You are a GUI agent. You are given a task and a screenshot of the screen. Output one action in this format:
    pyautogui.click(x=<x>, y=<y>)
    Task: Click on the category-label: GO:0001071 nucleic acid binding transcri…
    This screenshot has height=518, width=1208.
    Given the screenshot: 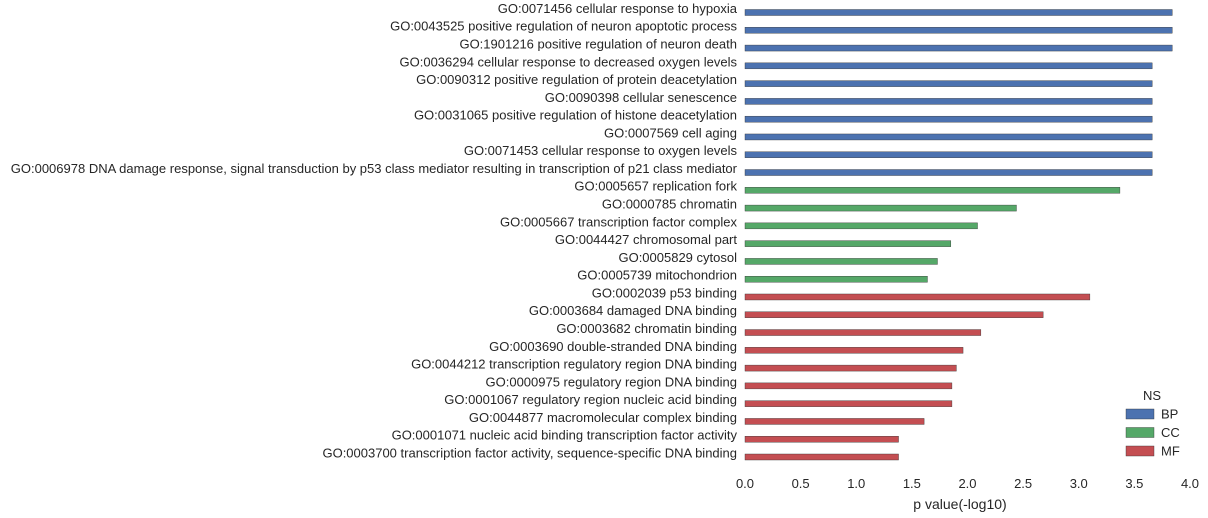 What is the action you would take?
    pyautogui.click(x=565, y=435)
    